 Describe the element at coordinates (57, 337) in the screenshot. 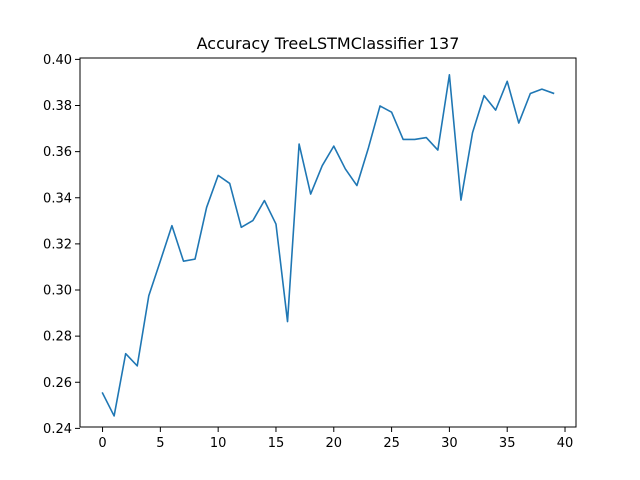

I see `y-tick-label: 0.28` at that location.